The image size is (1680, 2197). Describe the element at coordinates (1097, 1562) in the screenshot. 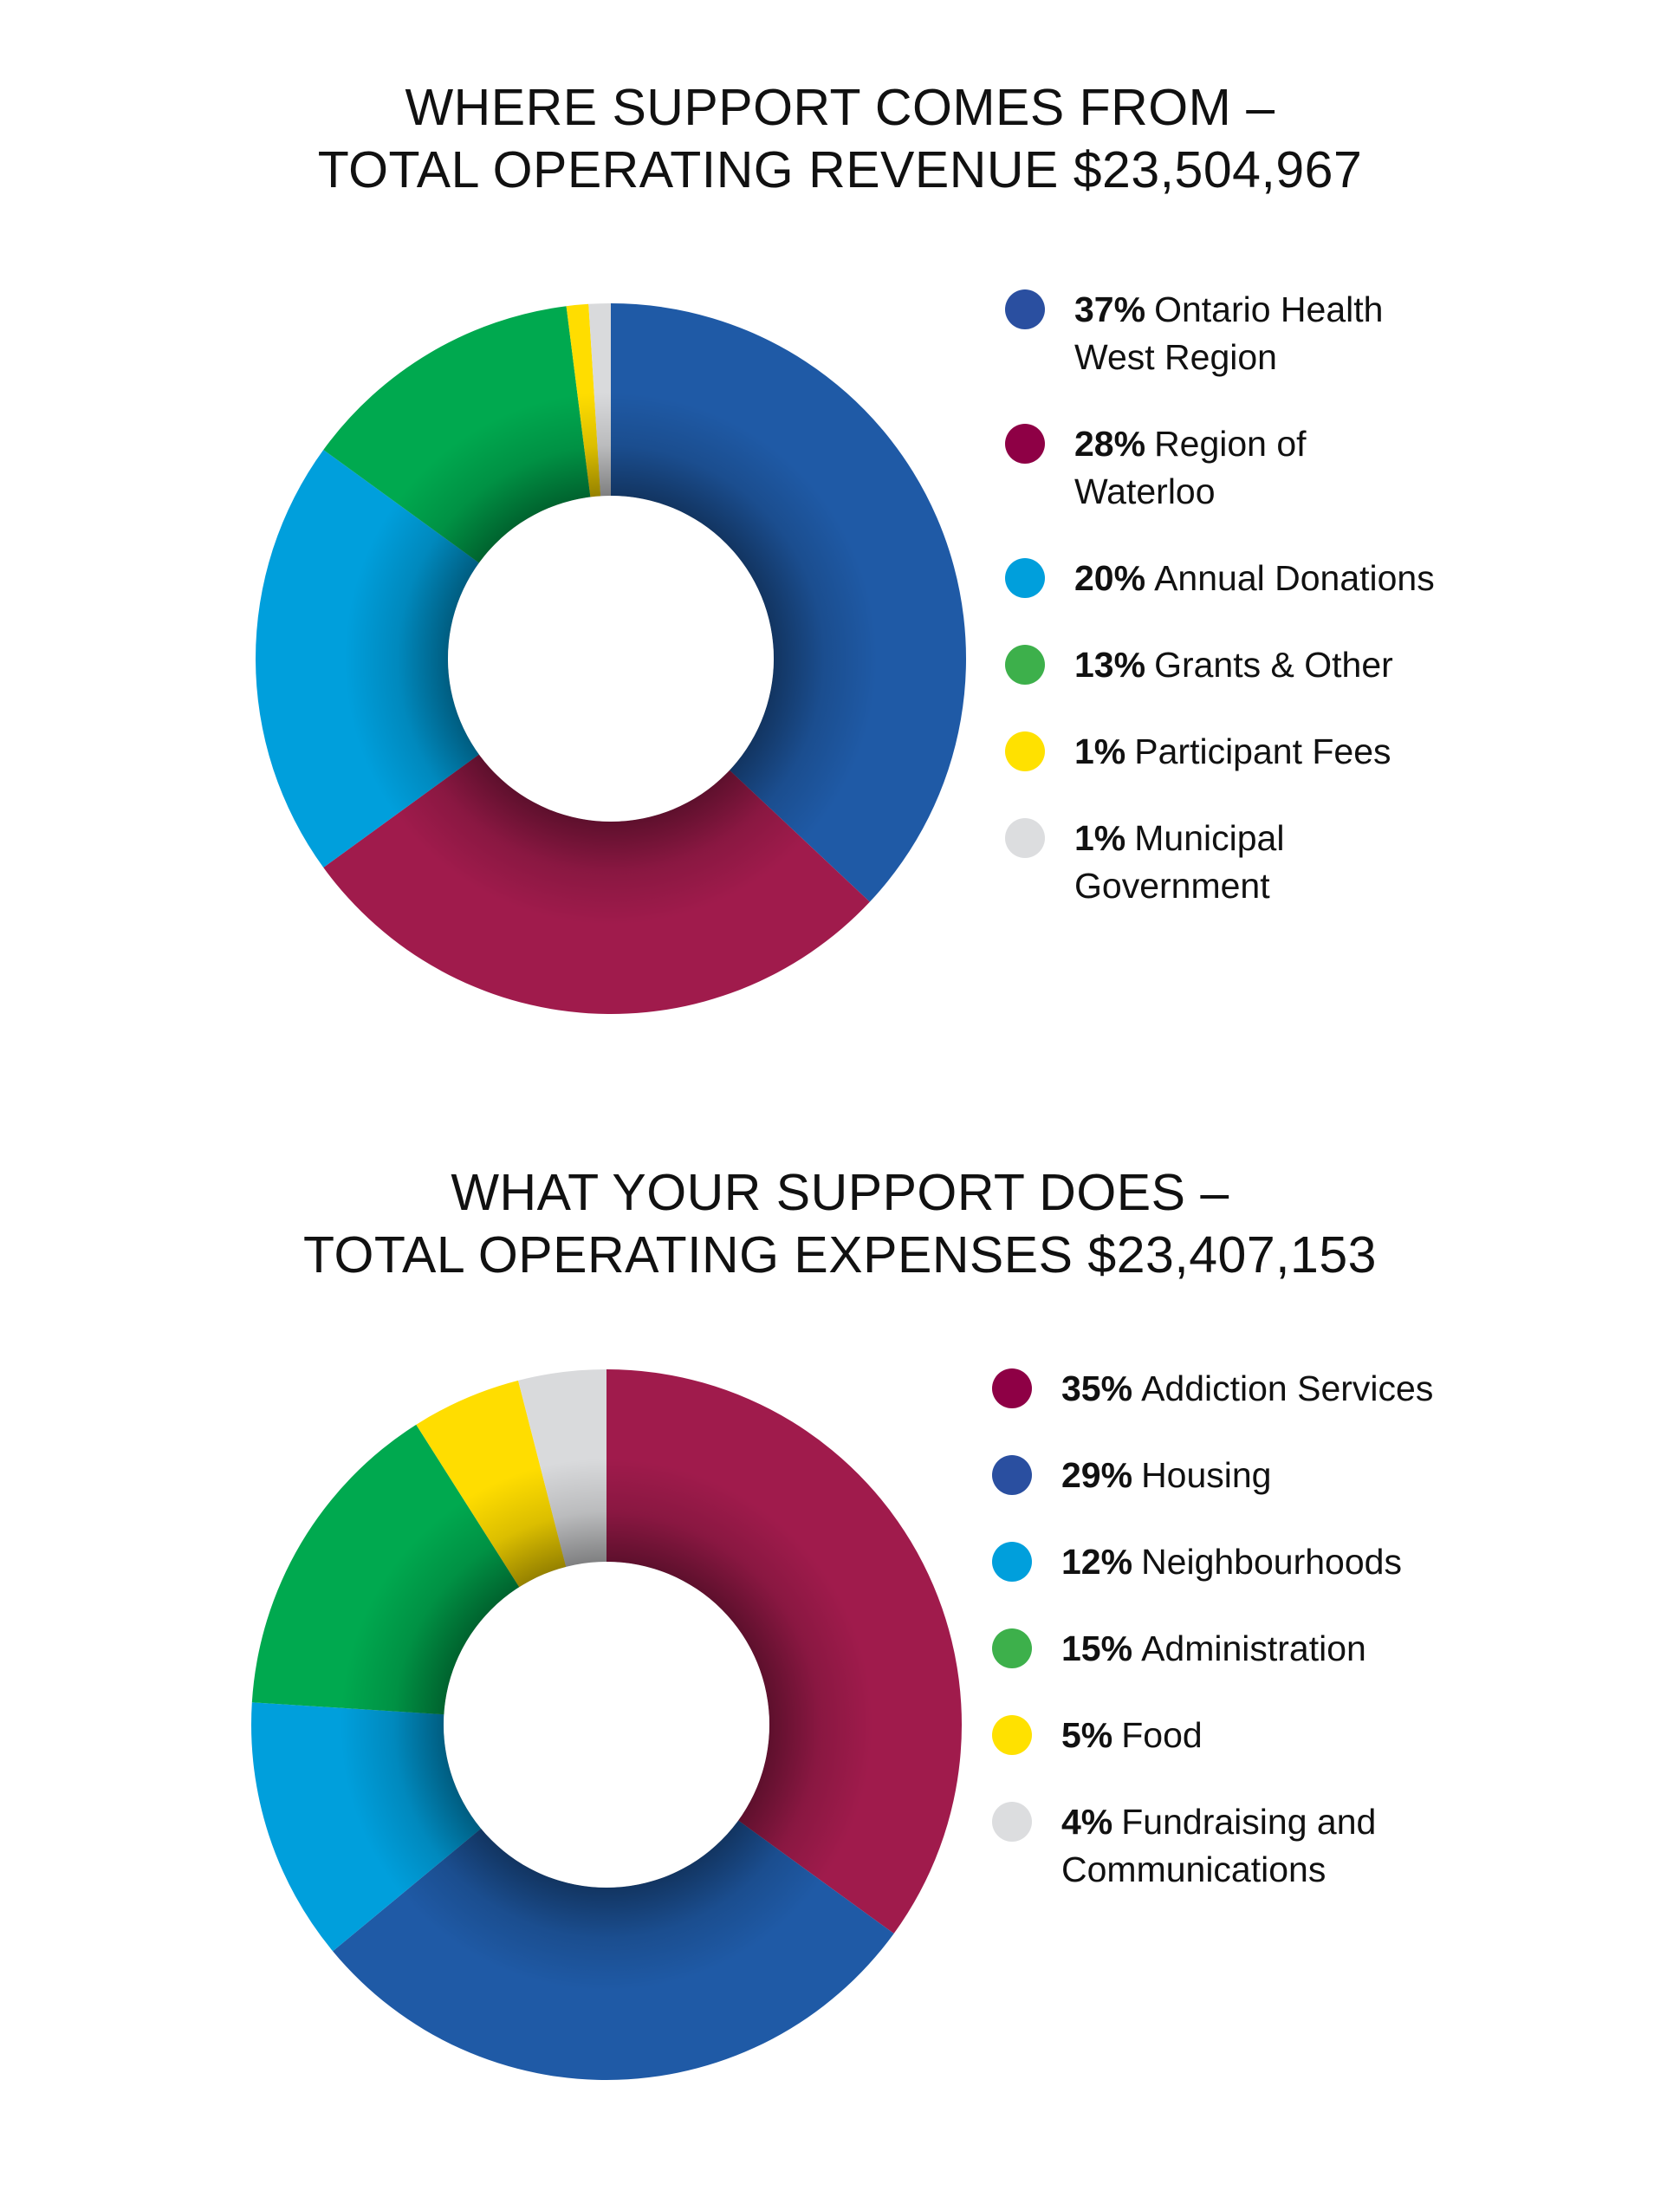

I see `expenses-legend-value: 12%` at that location.